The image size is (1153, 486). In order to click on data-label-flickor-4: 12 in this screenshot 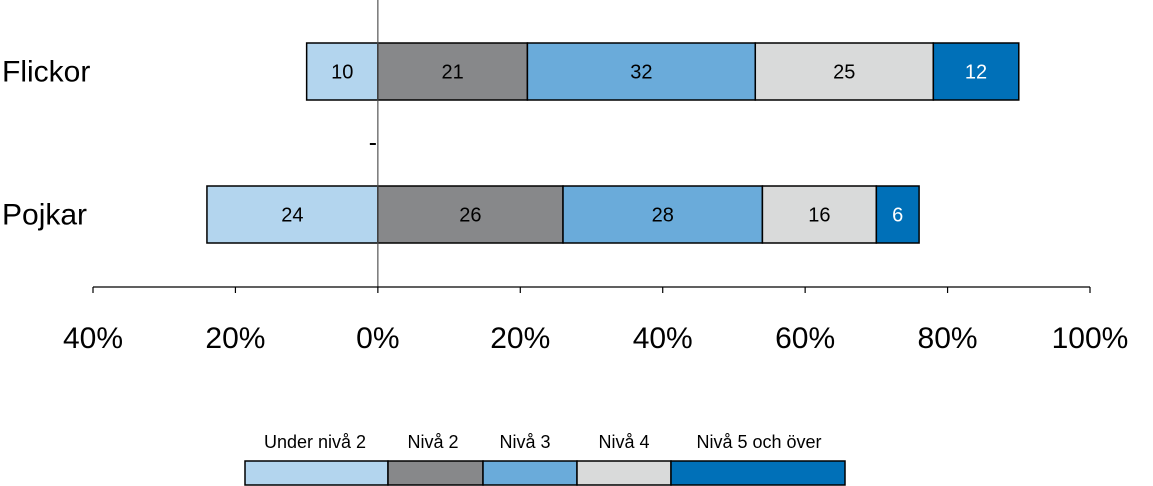, I will do `click(976, 73)`.